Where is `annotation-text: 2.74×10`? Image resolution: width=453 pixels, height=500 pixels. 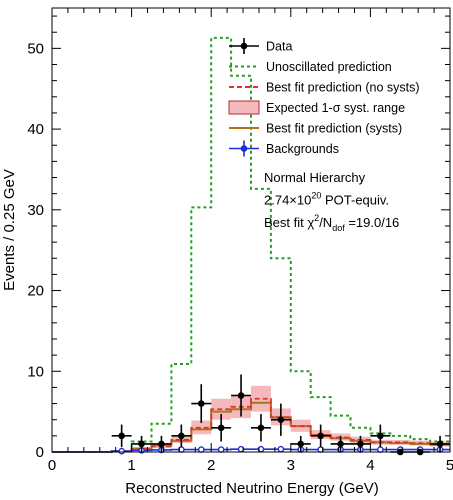
annotation-text: 2.74×10 is located at coordinates (287, 200).